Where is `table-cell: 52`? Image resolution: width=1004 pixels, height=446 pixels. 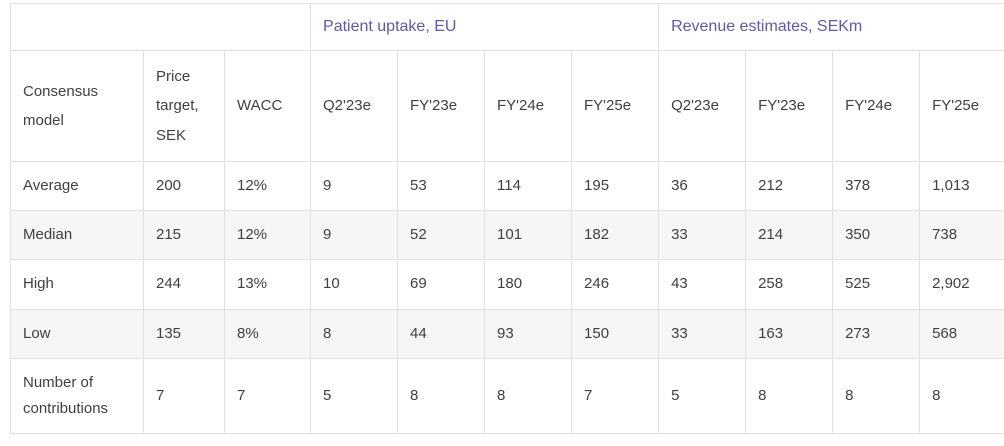 table-cell: 52 is located at coordinates (441, 235).